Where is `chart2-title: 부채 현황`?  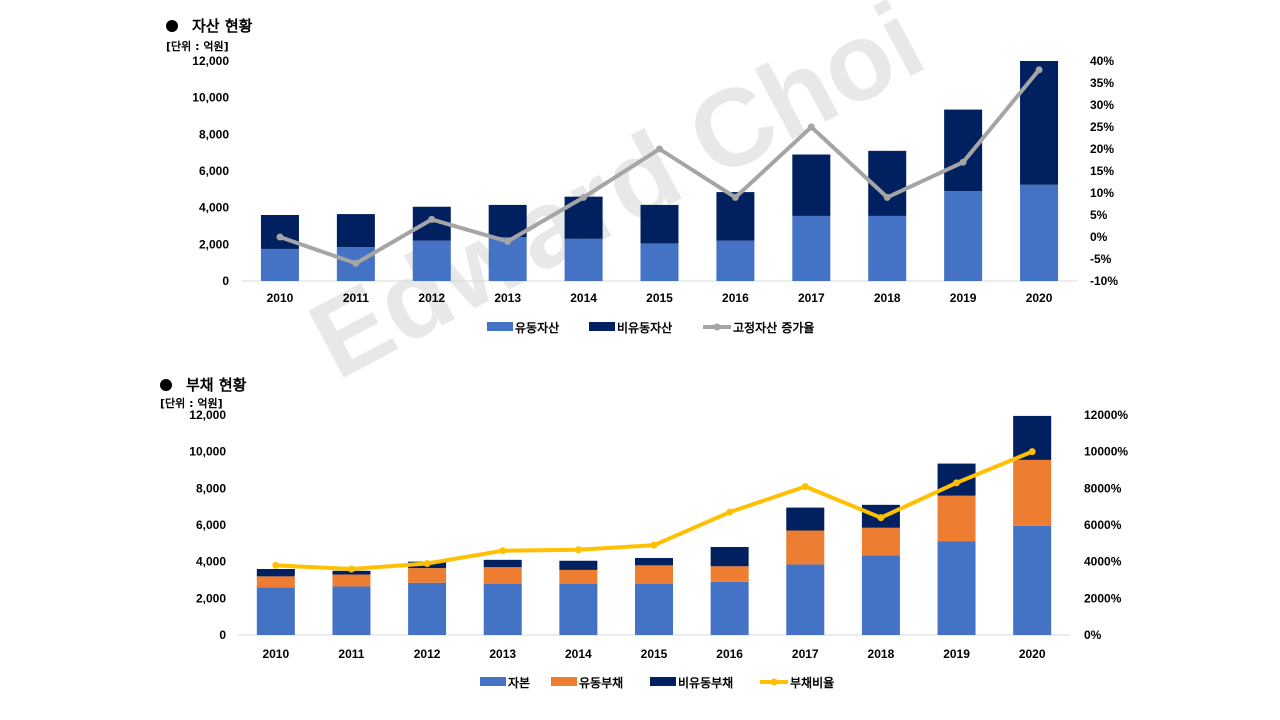 chart2-title: 부채 현황 is located at coordinates (216, 385).